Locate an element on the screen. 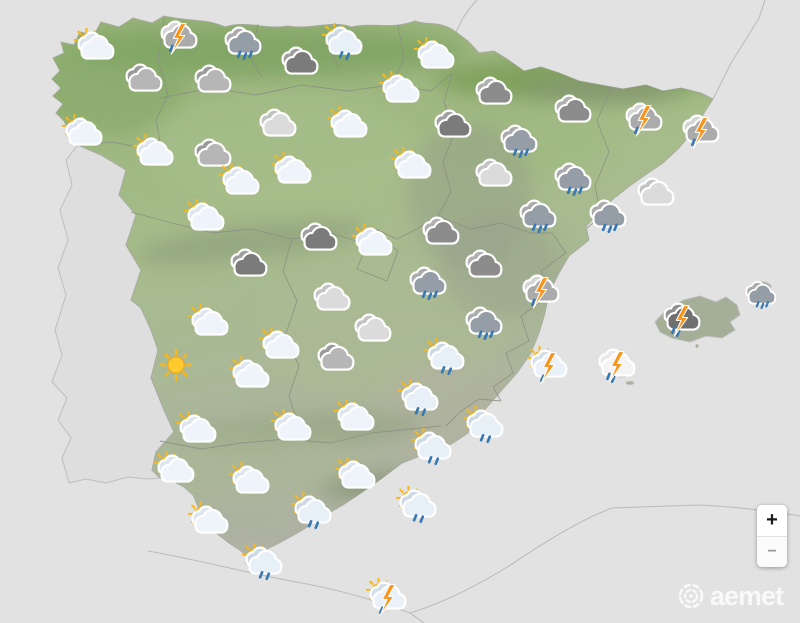  zoom-control: + − is located at coordinates (772, 536).